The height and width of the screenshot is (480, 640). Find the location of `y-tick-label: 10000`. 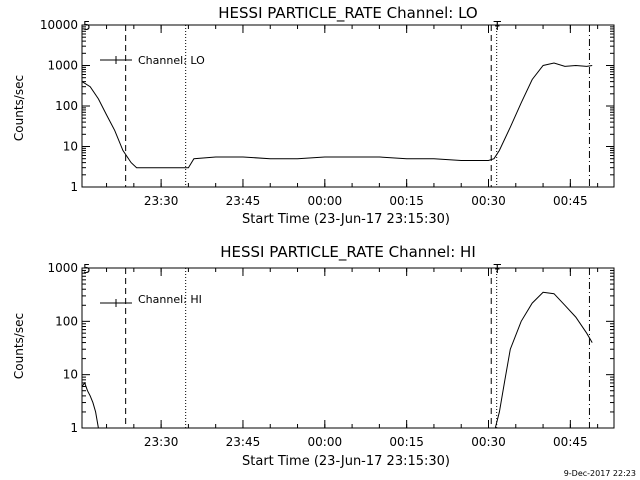

y-tick-label: 10000 is located at coordinates (59, 25).